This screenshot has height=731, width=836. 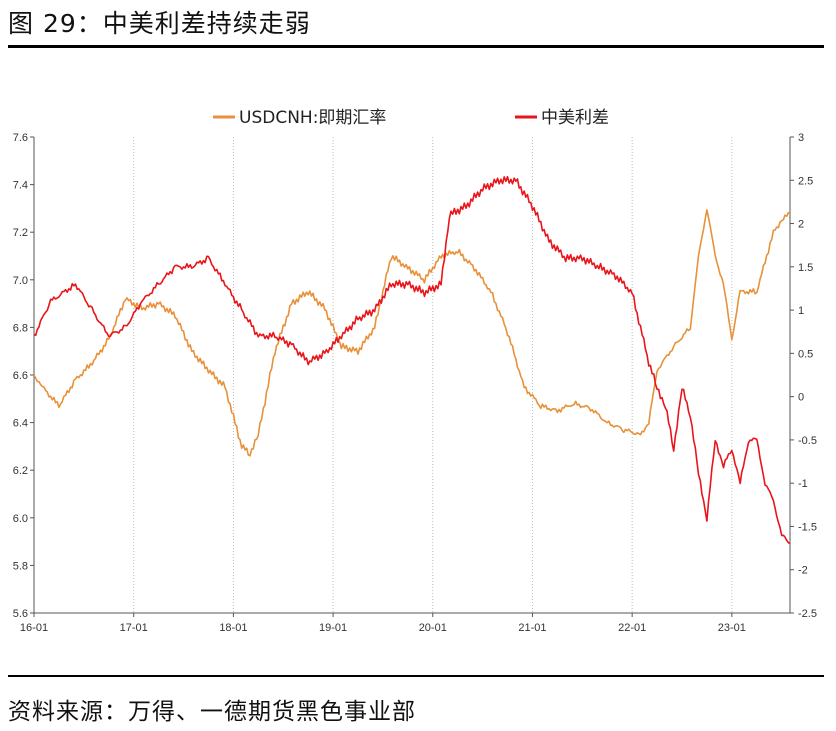 I want to click on y-right-tick-label: -2, so click(x=803, y=571).